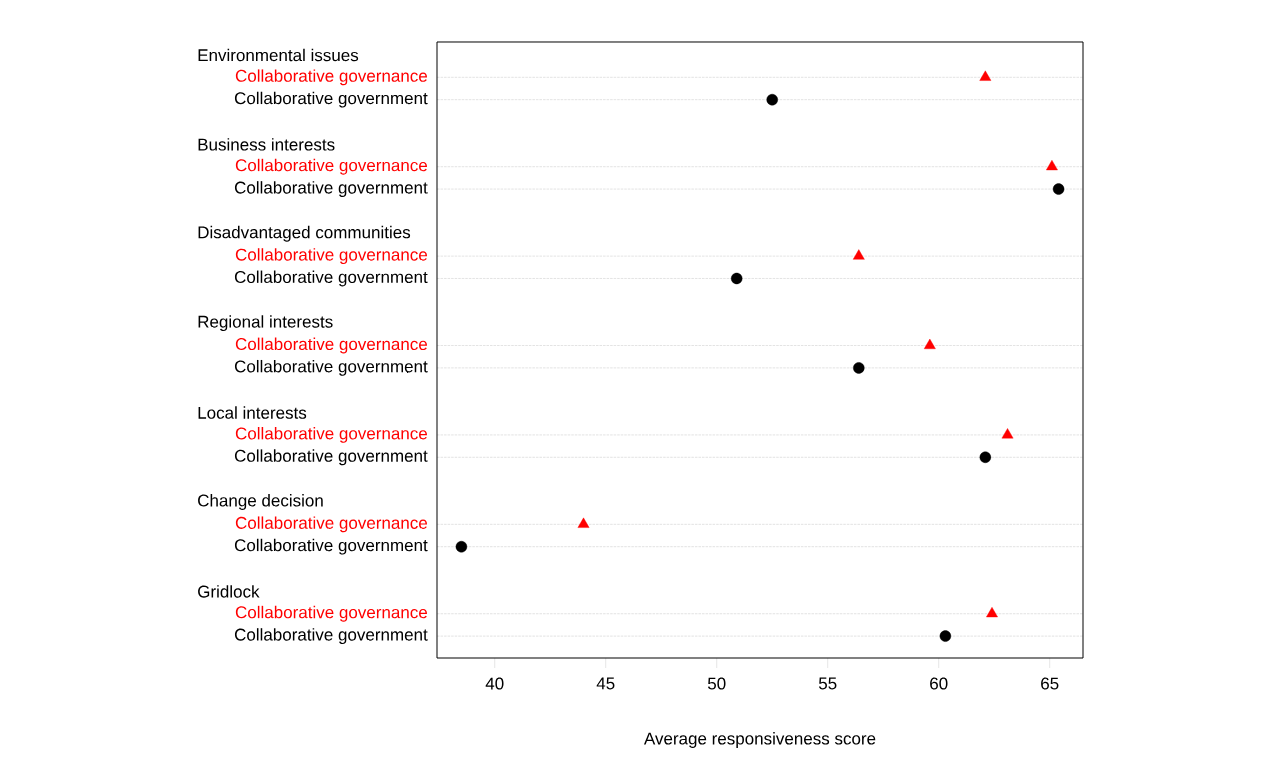  What do you see at coordinates (605, 683) in the screenshot?
I see `x-tick-label: 45` at bounding box center [605, 683].